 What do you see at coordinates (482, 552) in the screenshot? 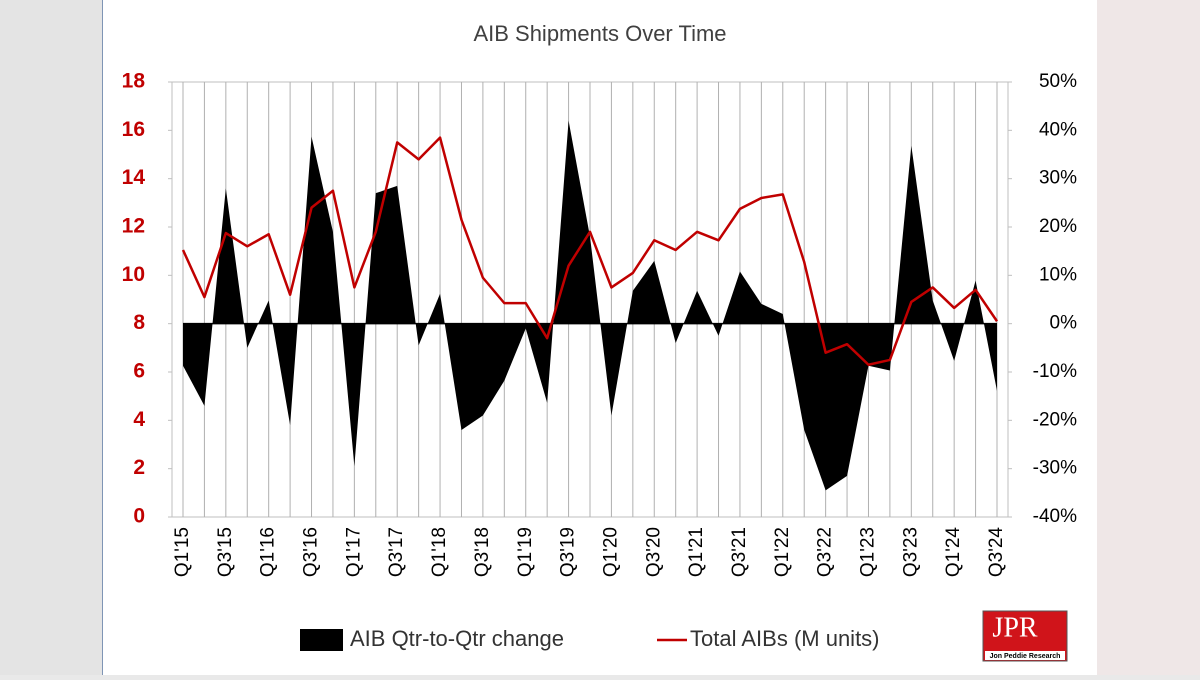
I see `x-tick-label: Q3'18` at bounding box center [482, 552].